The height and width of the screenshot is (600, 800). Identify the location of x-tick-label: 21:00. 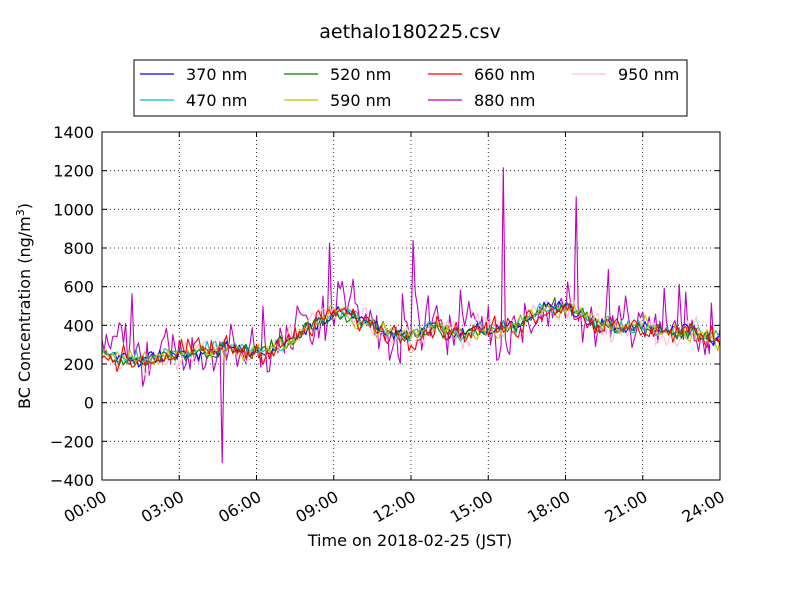
(625, 507).